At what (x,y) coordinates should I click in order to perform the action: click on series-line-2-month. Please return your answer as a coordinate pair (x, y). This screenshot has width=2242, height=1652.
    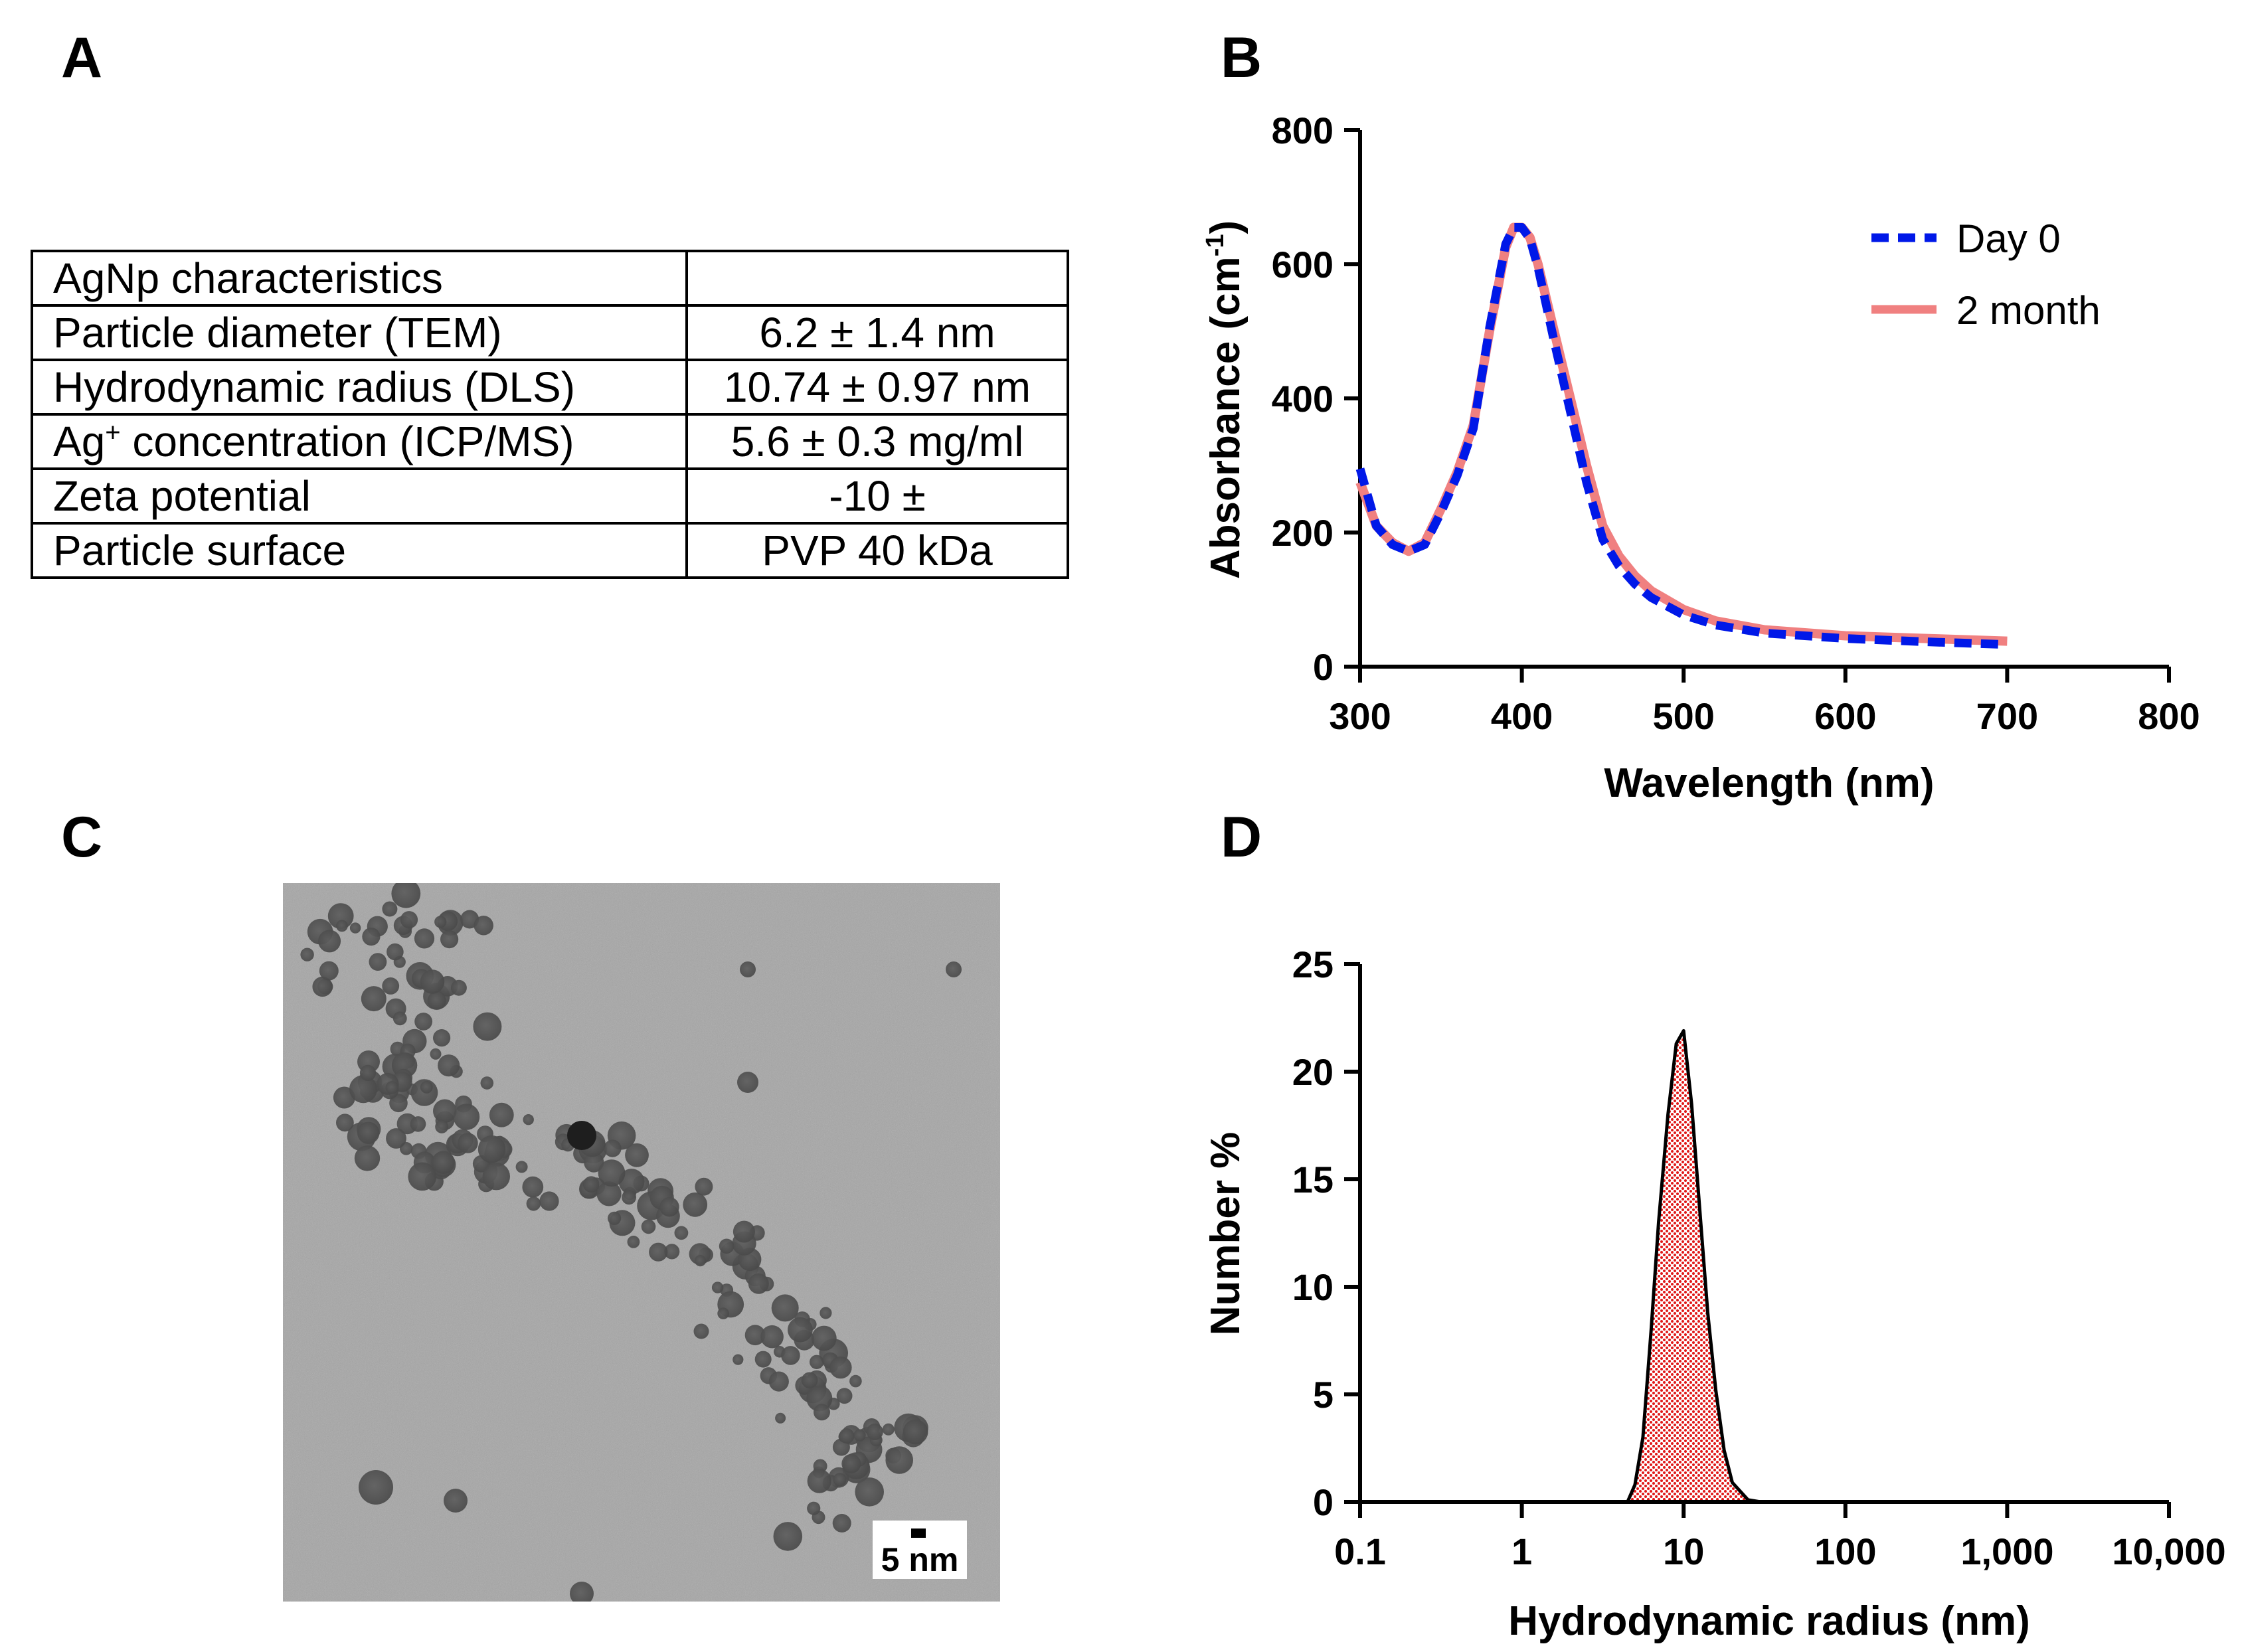
    Looking at the image, I should click on (1681, 434).